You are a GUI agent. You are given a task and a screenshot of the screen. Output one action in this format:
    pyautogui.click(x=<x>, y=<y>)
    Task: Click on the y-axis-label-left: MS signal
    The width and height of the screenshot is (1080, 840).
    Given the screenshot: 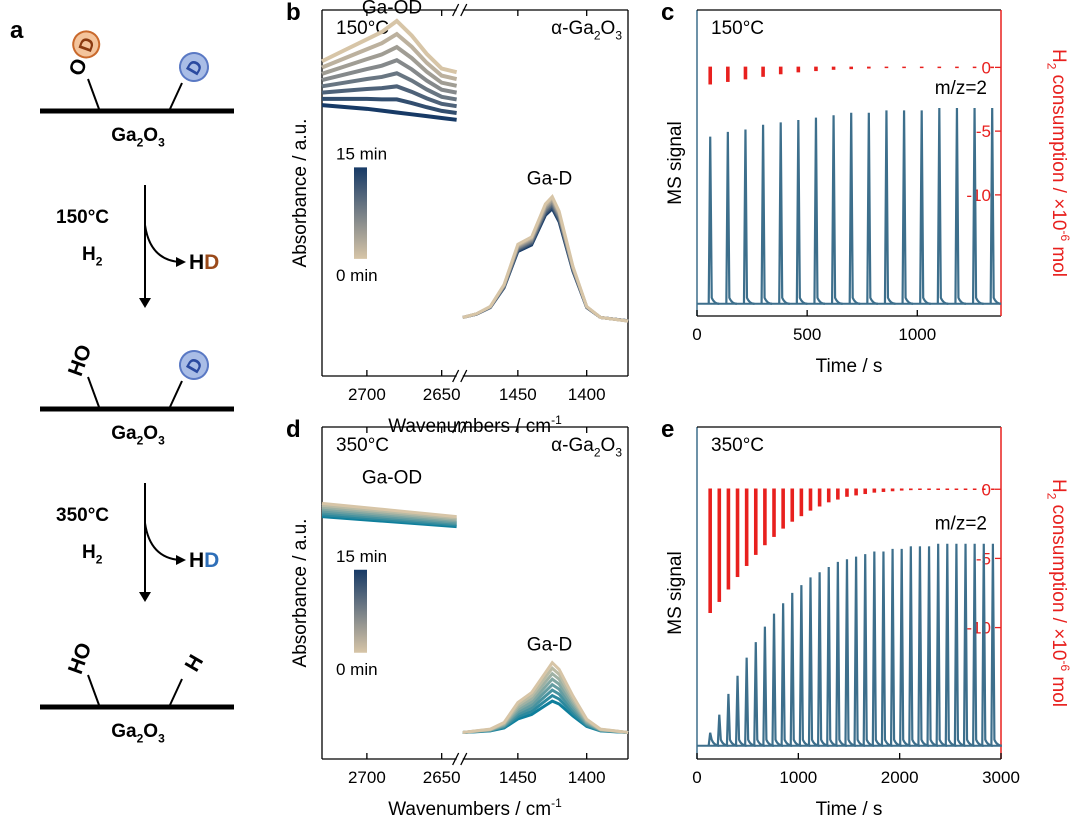 What is the action you would take?
    pyautogui.click(x=675, y=592)
    